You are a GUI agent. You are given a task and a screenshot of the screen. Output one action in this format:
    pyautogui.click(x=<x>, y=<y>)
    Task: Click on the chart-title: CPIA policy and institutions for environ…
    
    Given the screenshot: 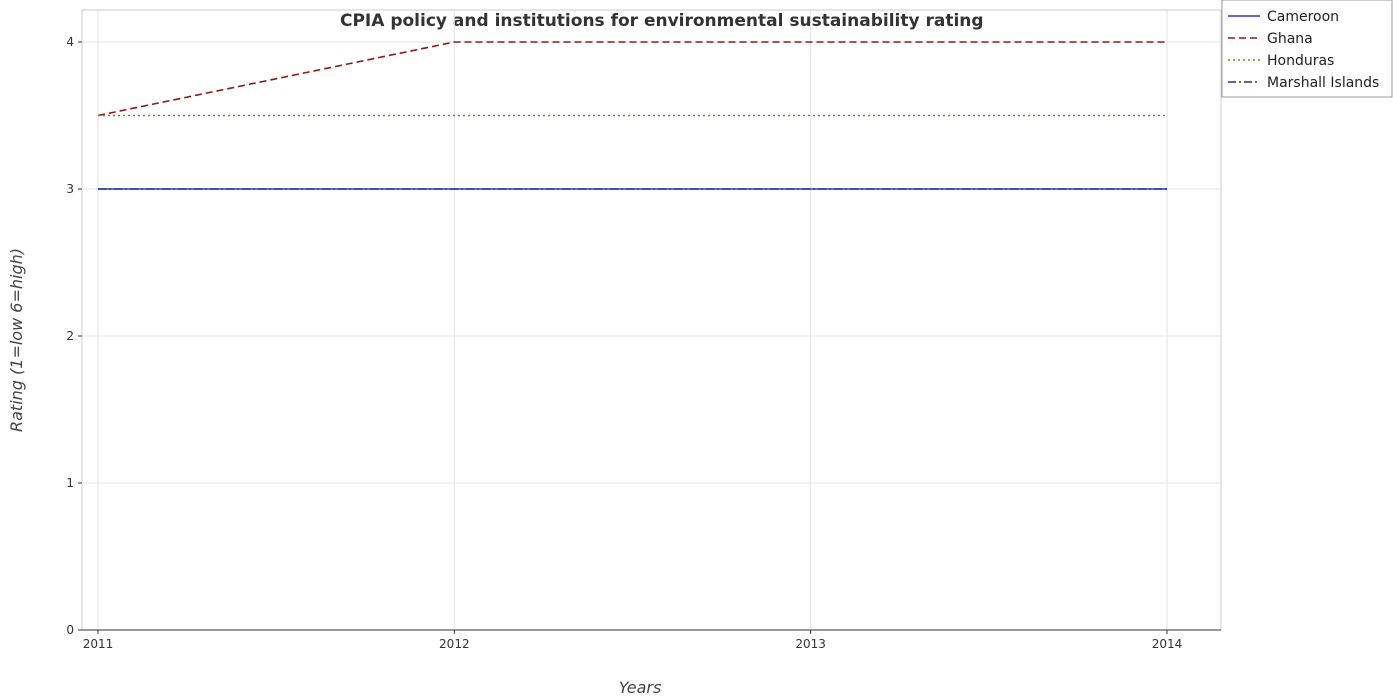 What is the action you would take?
    pyautogui.click(x=662, y=21)
    